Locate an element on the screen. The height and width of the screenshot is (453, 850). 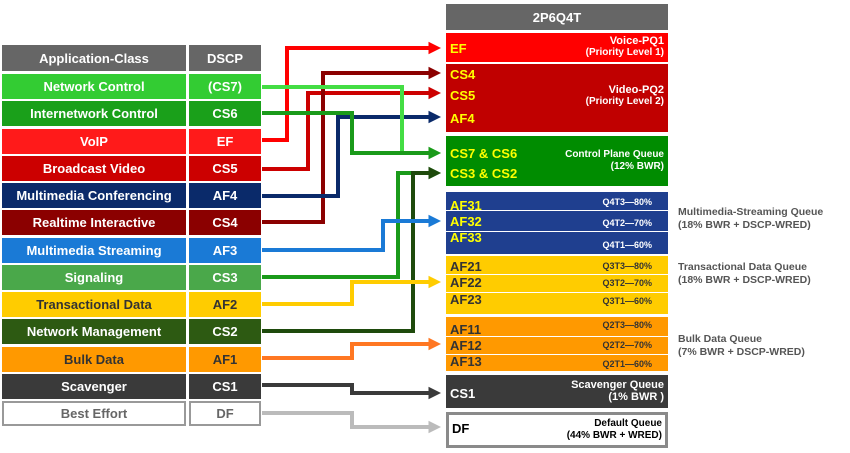
queue-mark-cs4: CS4 is located at coordinates (463, 74).